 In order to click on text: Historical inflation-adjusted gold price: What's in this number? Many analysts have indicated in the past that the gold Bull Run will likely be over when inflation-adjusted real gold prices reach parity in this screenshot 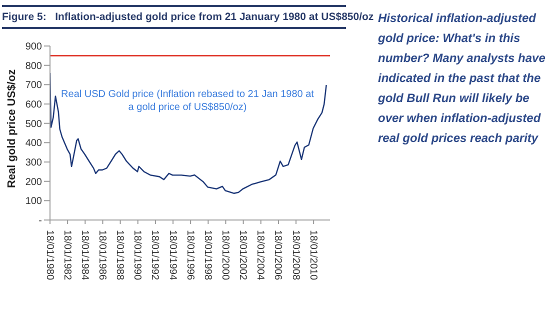, I will do `click(462, 78)`.